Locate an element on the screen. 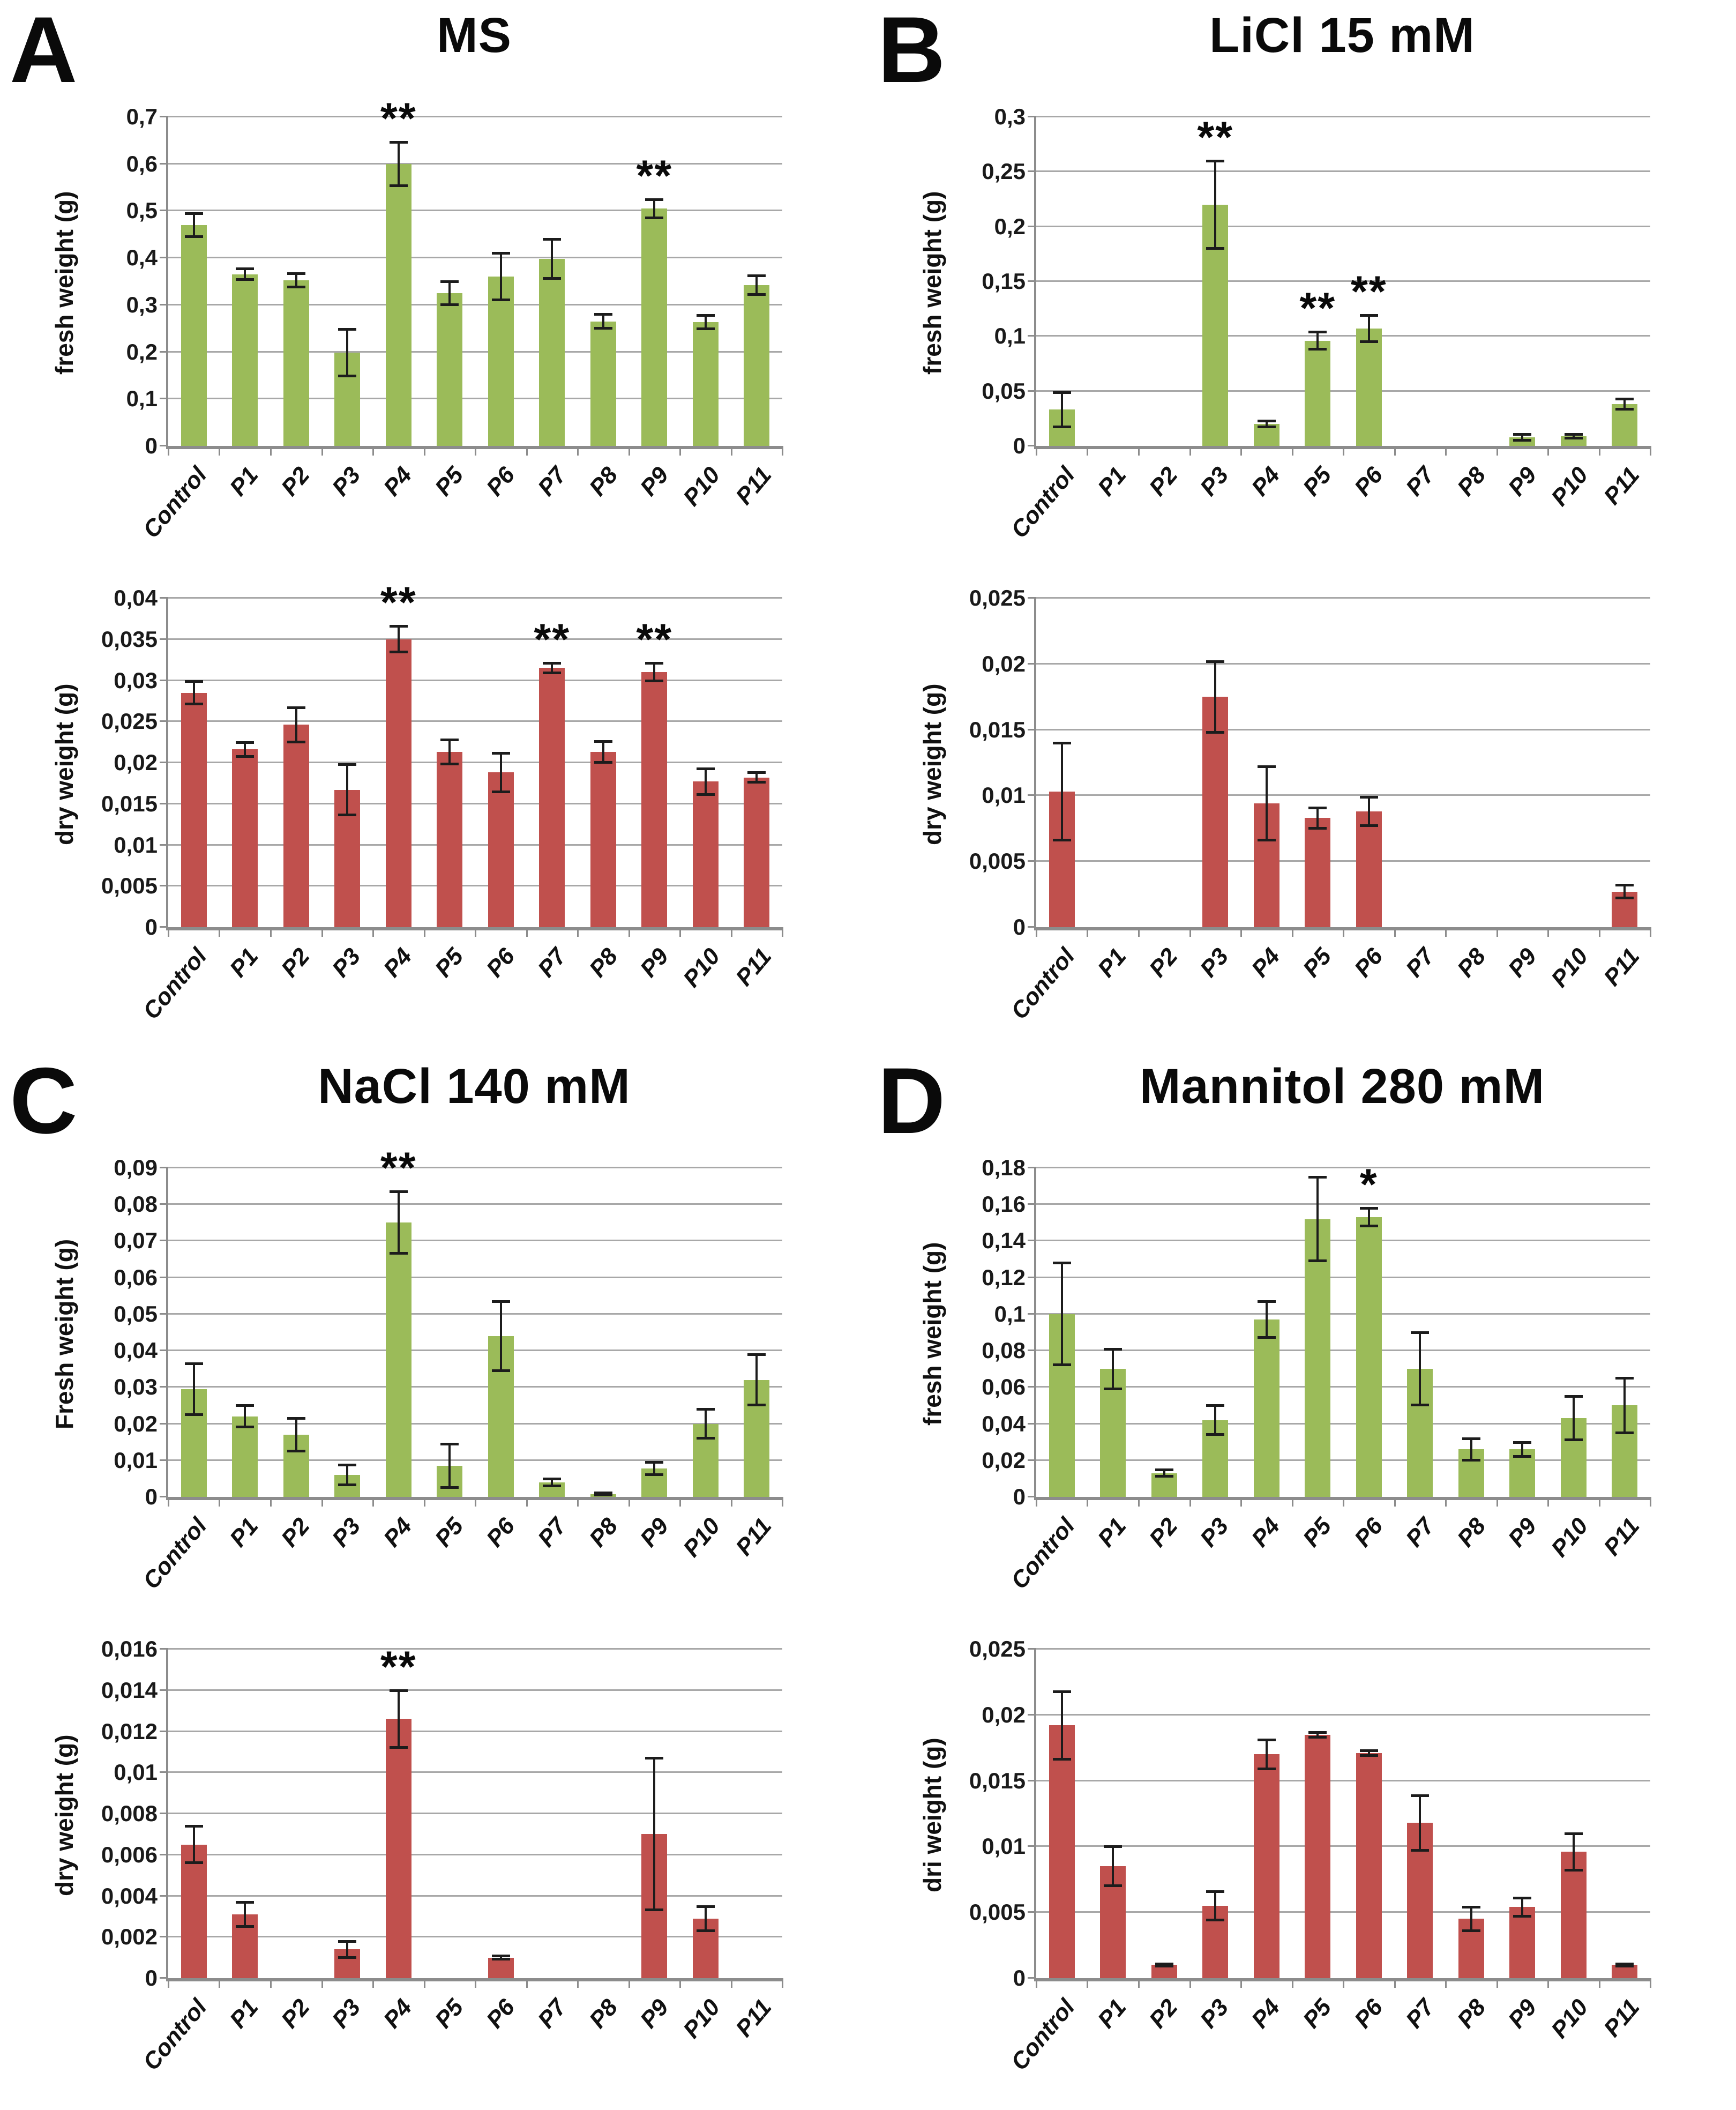 The height and width of the screenshot is (2110, 1736). x-axis-labels: Control P1 P2 P3 P4 P5 P6 P7 P8 P9 P10 P11 is located at coordinates (460, 2045).